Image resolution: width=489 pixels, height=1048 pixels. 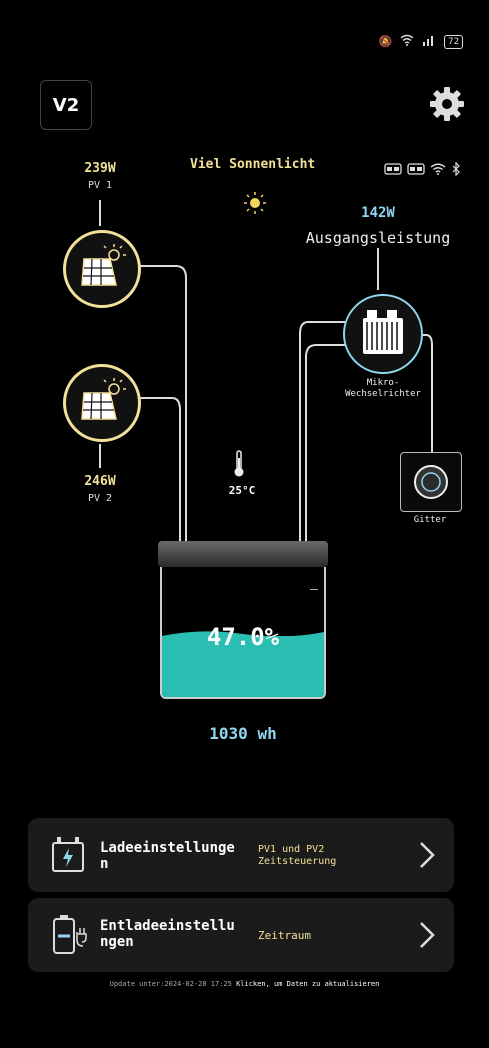 I want to click on weather-label: Viel Sonnenlicht, so click(x=253, y=164).